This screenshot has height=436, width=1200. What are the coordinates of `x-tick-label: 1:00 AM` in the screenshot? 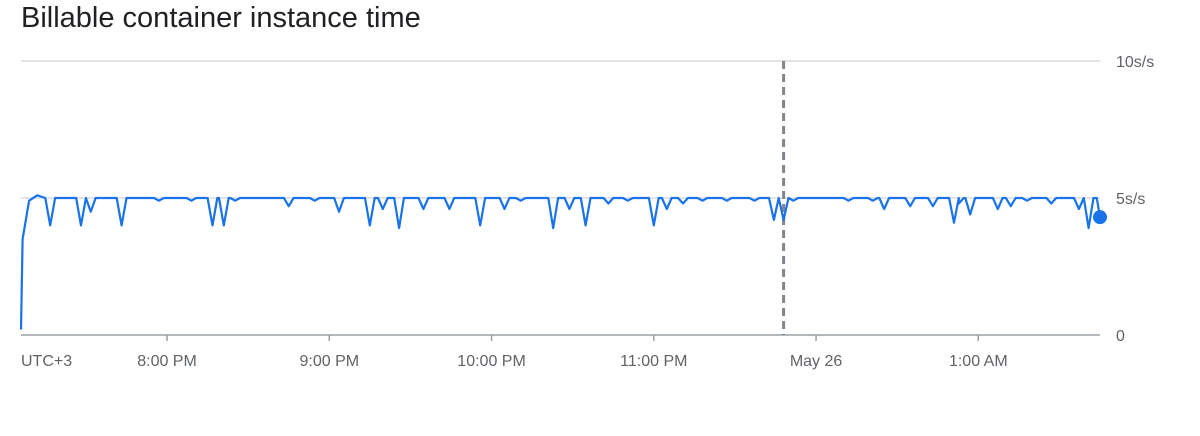 It's located at (978, 361).